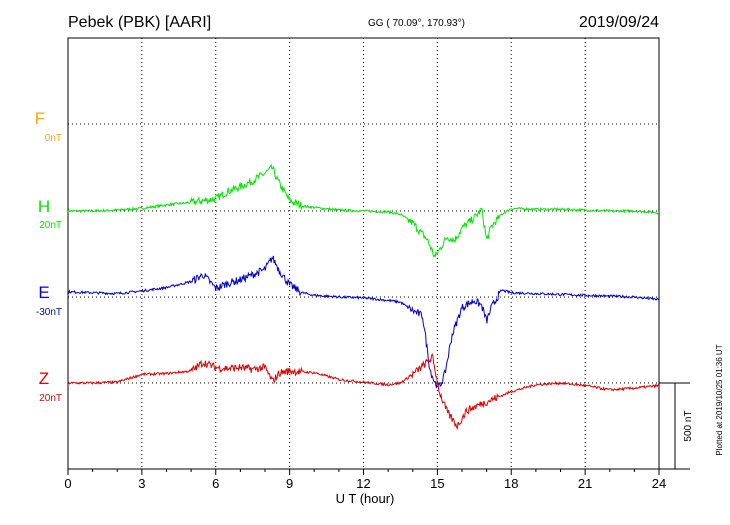 This screenshot has width=730, height=525. What do you see at coordinates (674, 426) in the screenshot?
I see `scale-bar` at bounding box center [674, 426].